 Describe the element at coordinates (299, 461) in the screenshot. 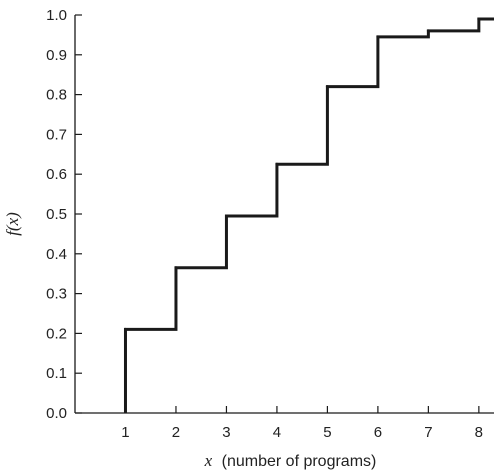

I see `x-axis-description: (number of programs)` at that location.